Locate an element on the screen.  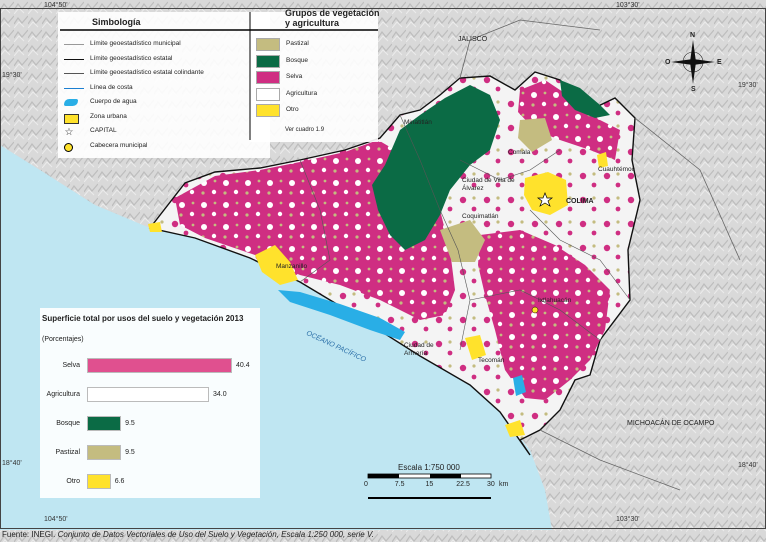
symbology-symbol-line-dark is located at coordinates (74, 73).